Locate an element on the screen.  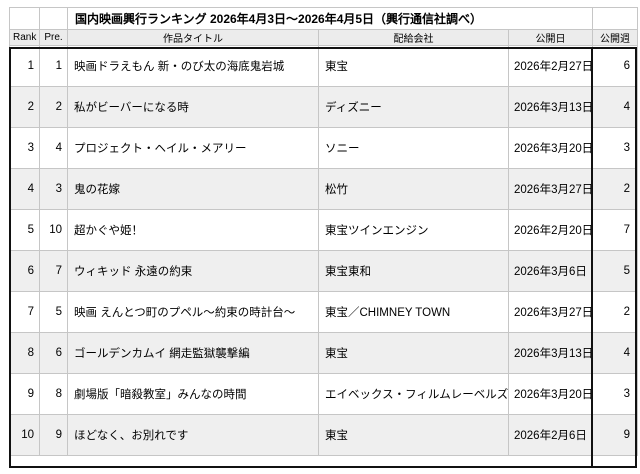
cell-weeks: 6 is located at coordinates (615, 66).